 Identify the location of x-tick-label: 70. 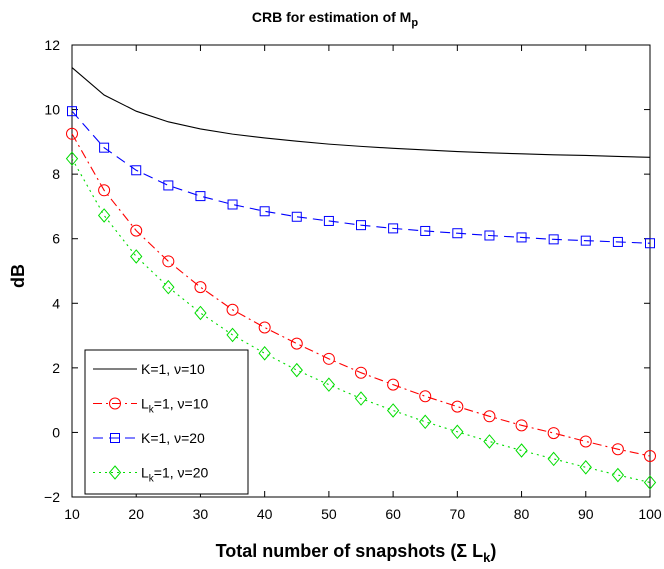
(458, 514).